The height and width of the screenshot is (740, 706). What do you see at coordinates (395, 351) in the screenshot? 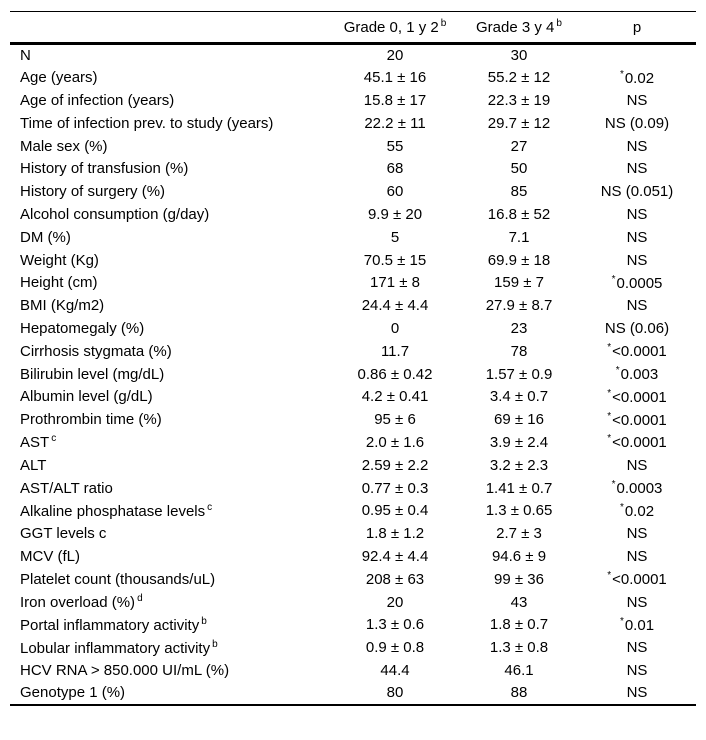
I see `value-grade-0-1-2: 11.7` at bounding box center [395, 351].